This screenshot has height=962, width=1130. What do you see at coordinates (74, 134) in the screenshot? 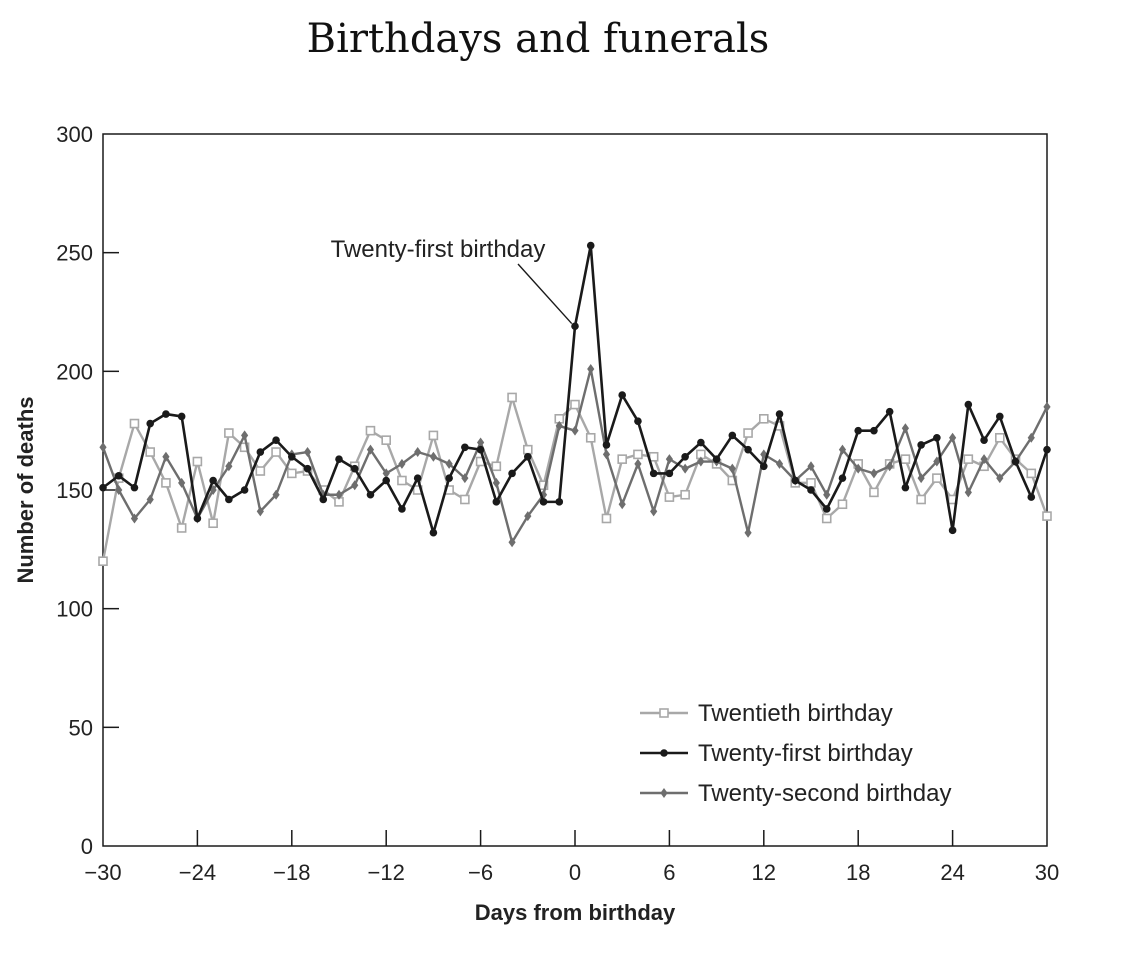
I see `y-tick-label: 300` at bounding box center [74, 134].